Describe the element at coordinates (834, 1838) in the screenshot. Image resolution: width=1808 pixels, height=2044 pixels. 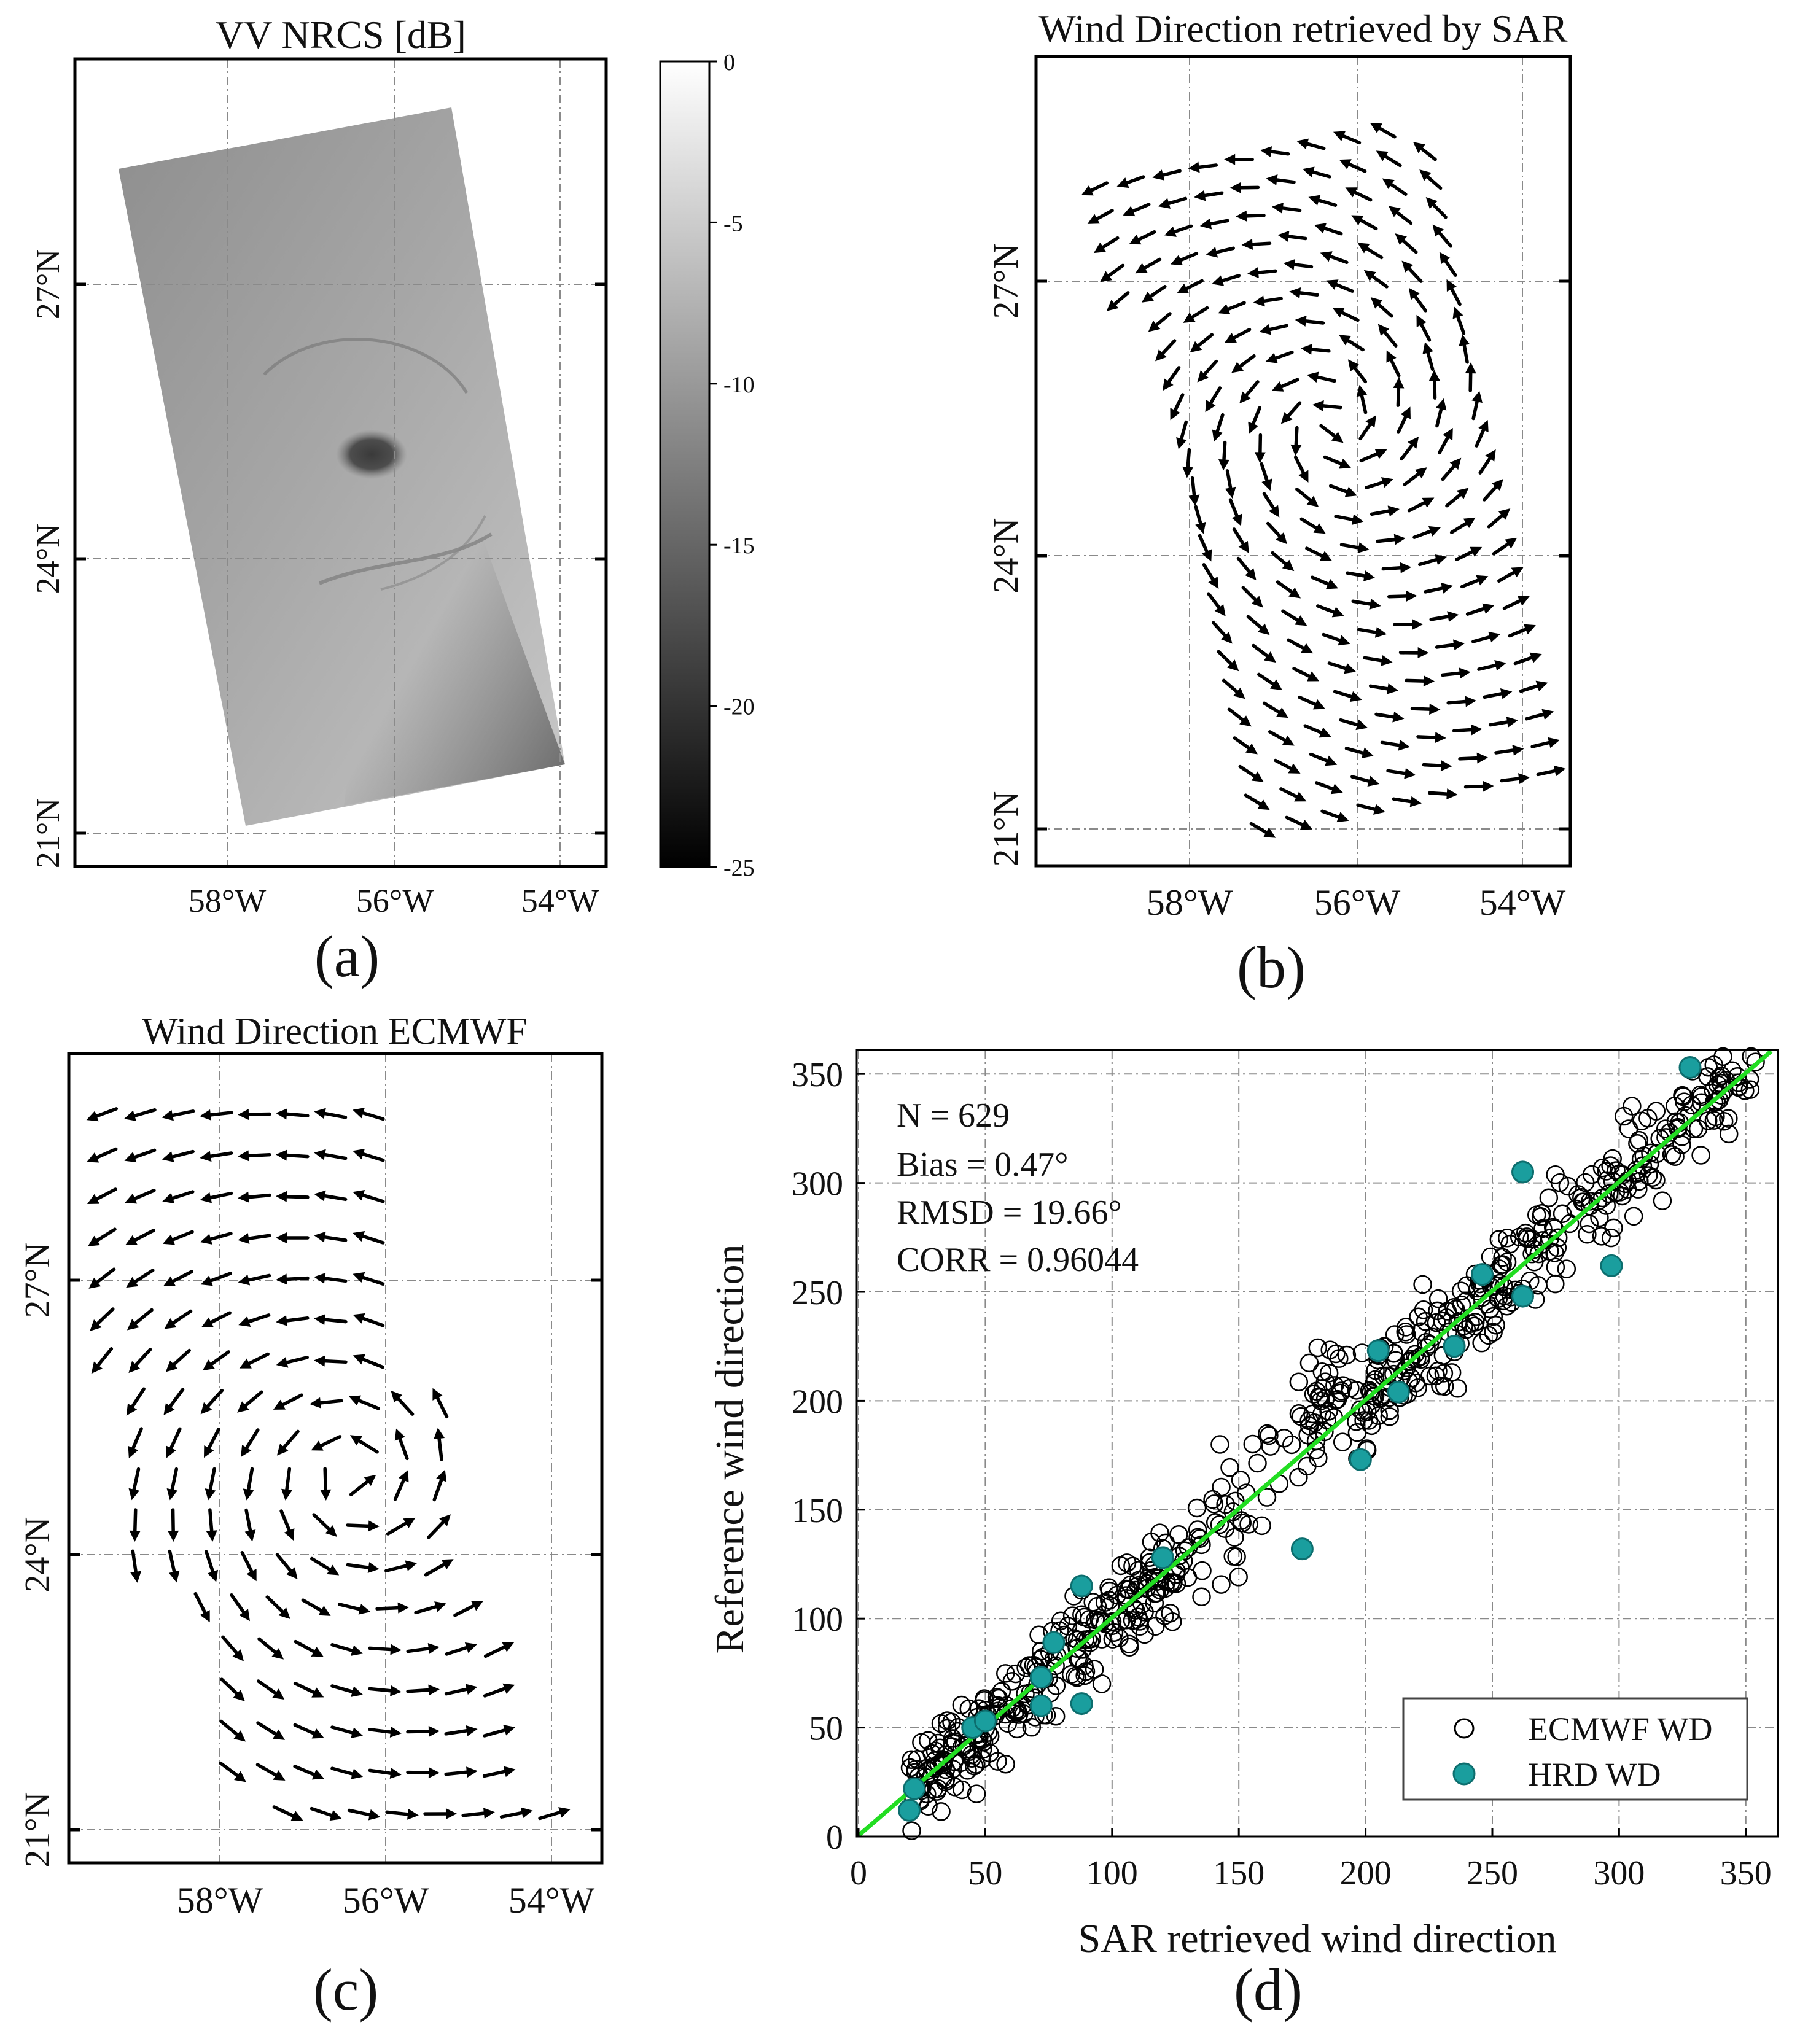
I see `y-tick-label: 0` at that location.